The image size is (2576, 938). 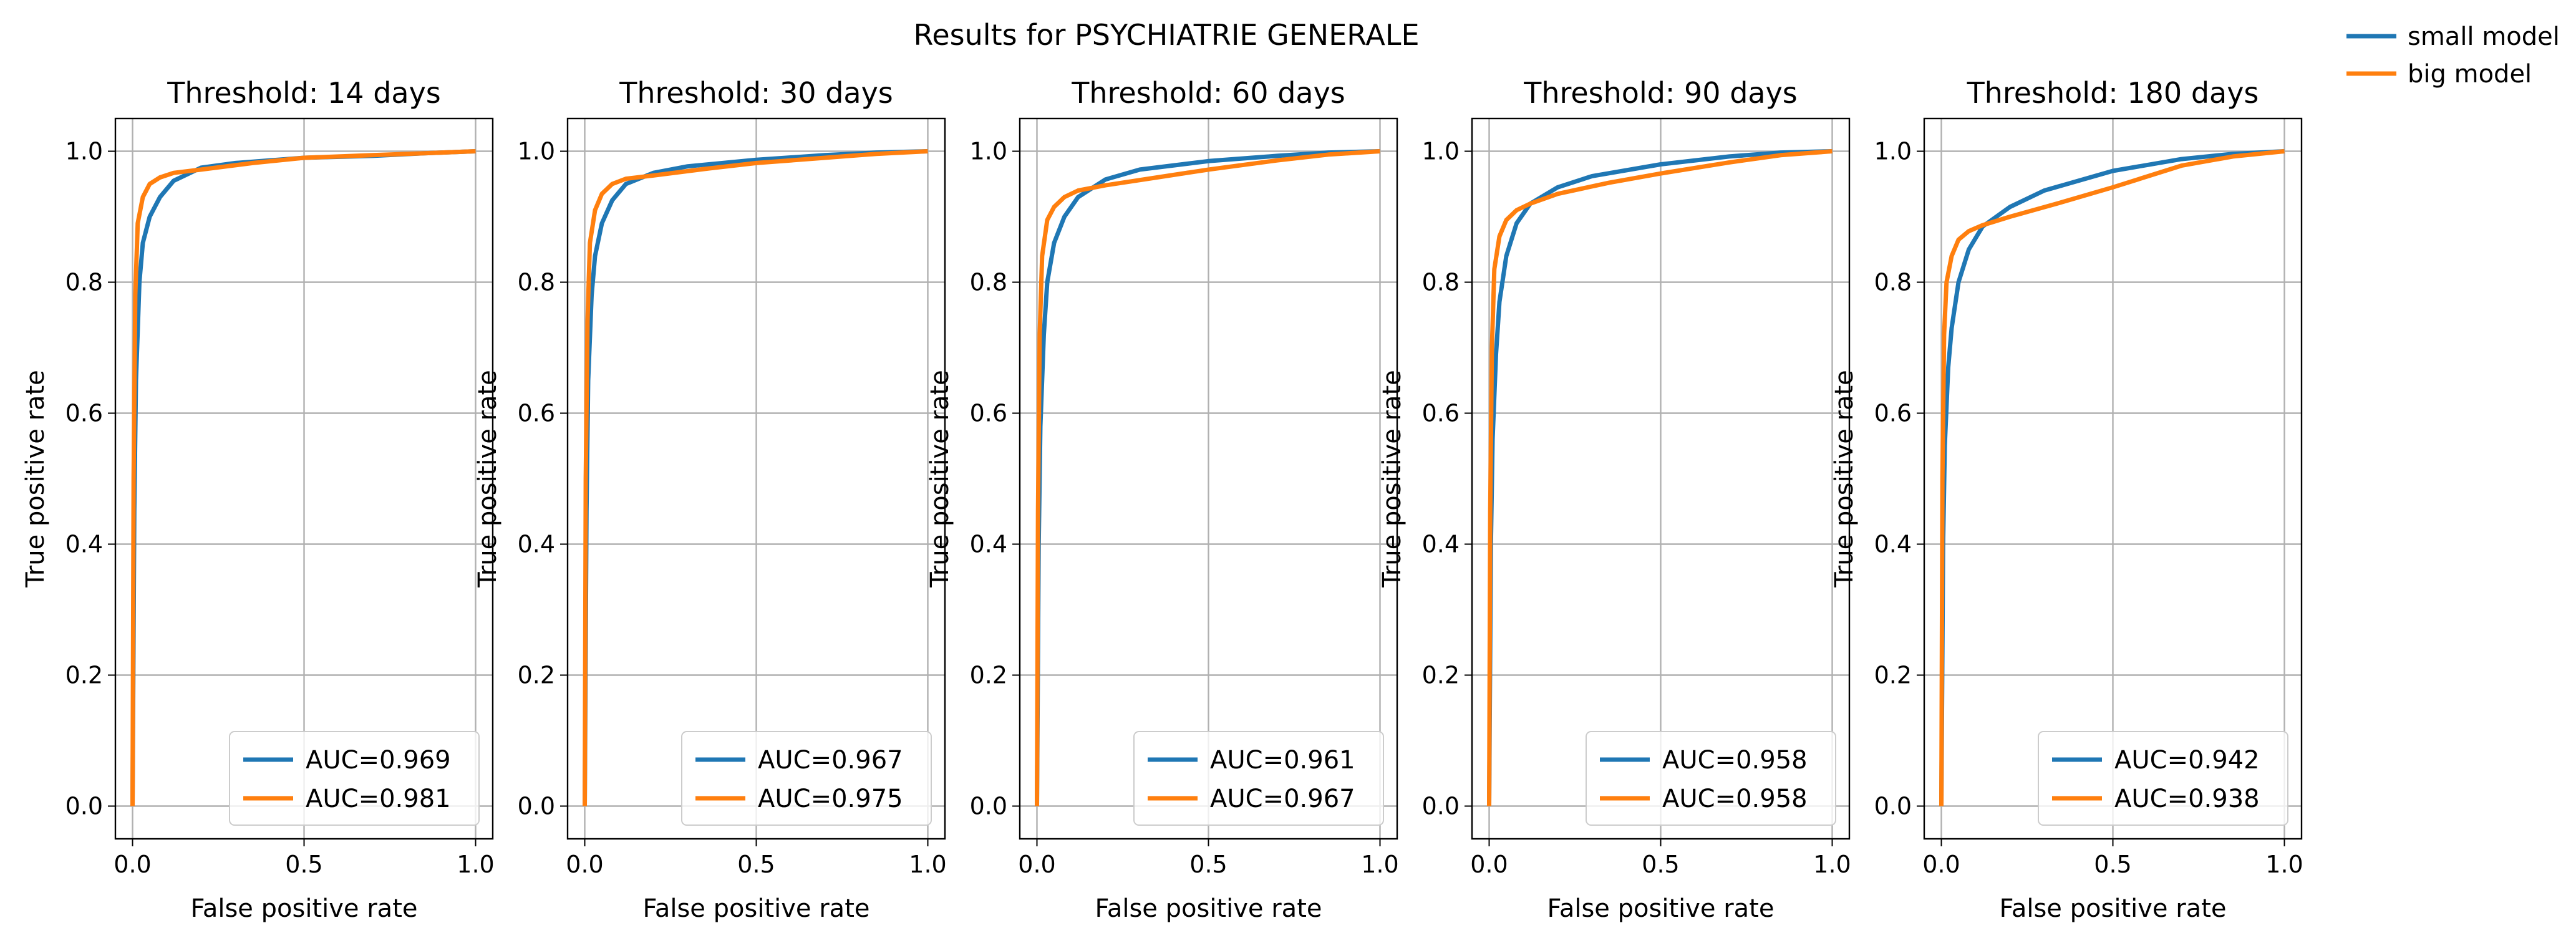 I want to click on panel-title: Threshold: 30 days, so click(x=756, y=93).